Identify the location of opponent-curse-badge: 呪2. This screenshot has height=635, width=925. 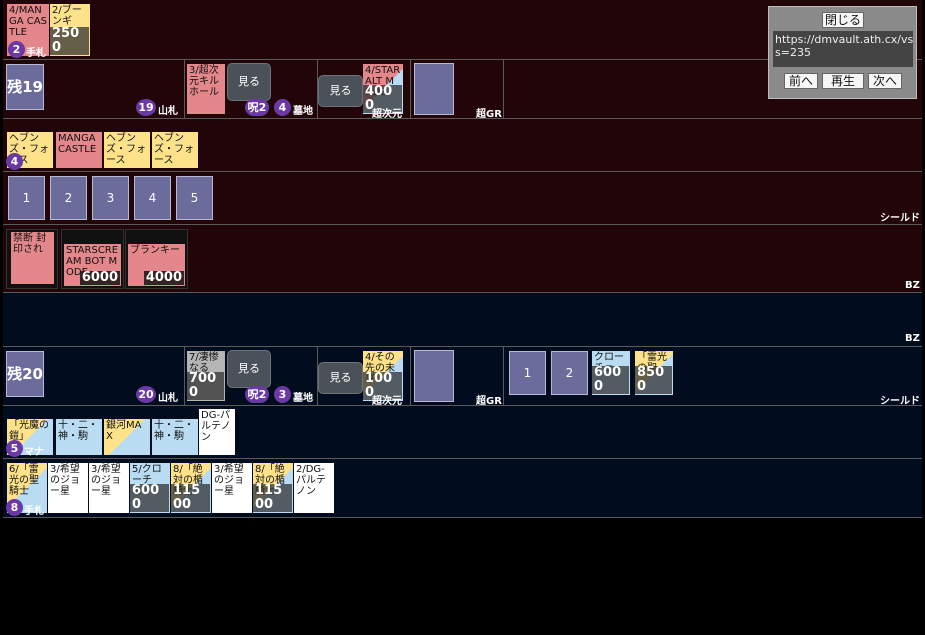
(257, 107).